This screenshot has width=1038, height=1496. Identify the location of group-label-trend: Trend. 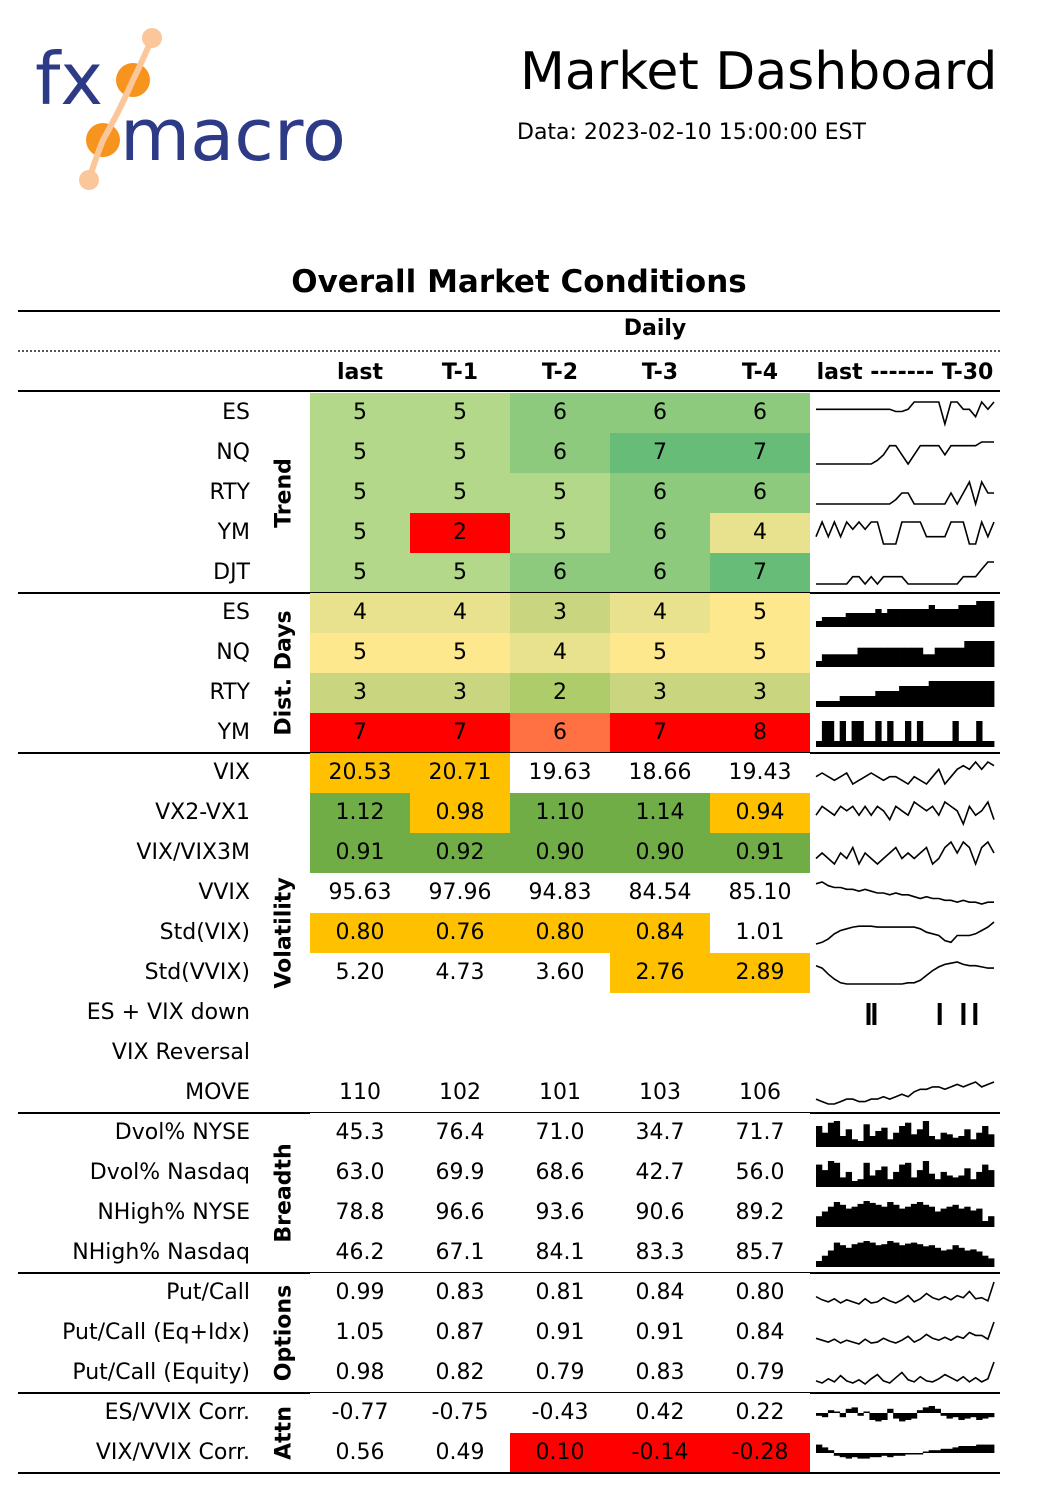
(284, 493).